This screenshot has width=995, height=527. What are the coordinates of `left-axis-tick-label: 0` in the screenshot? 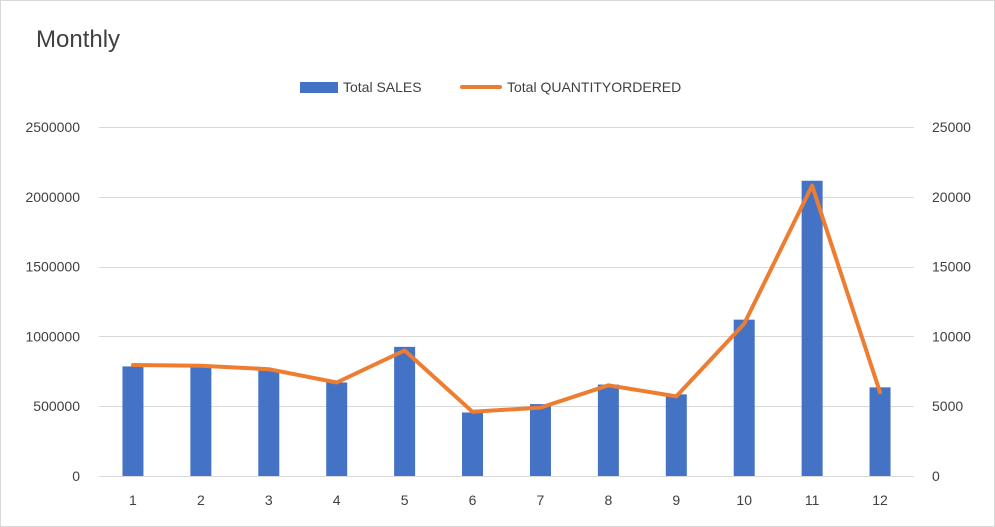 It's located at (76, 476).